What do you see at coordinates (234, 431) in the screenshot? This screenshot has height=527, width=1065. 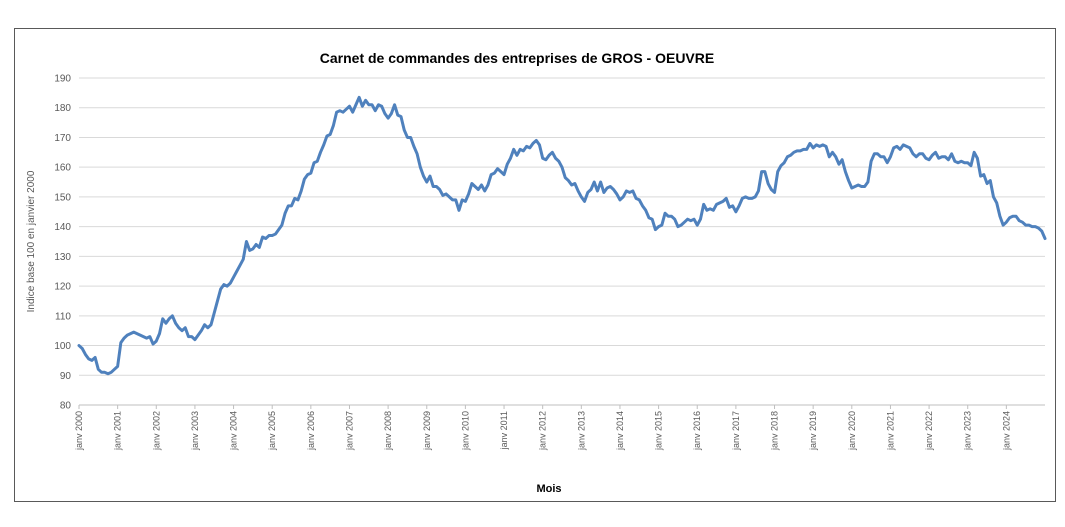 I see `x-tick-label: janv 2004` at bounding box center [234, 431].